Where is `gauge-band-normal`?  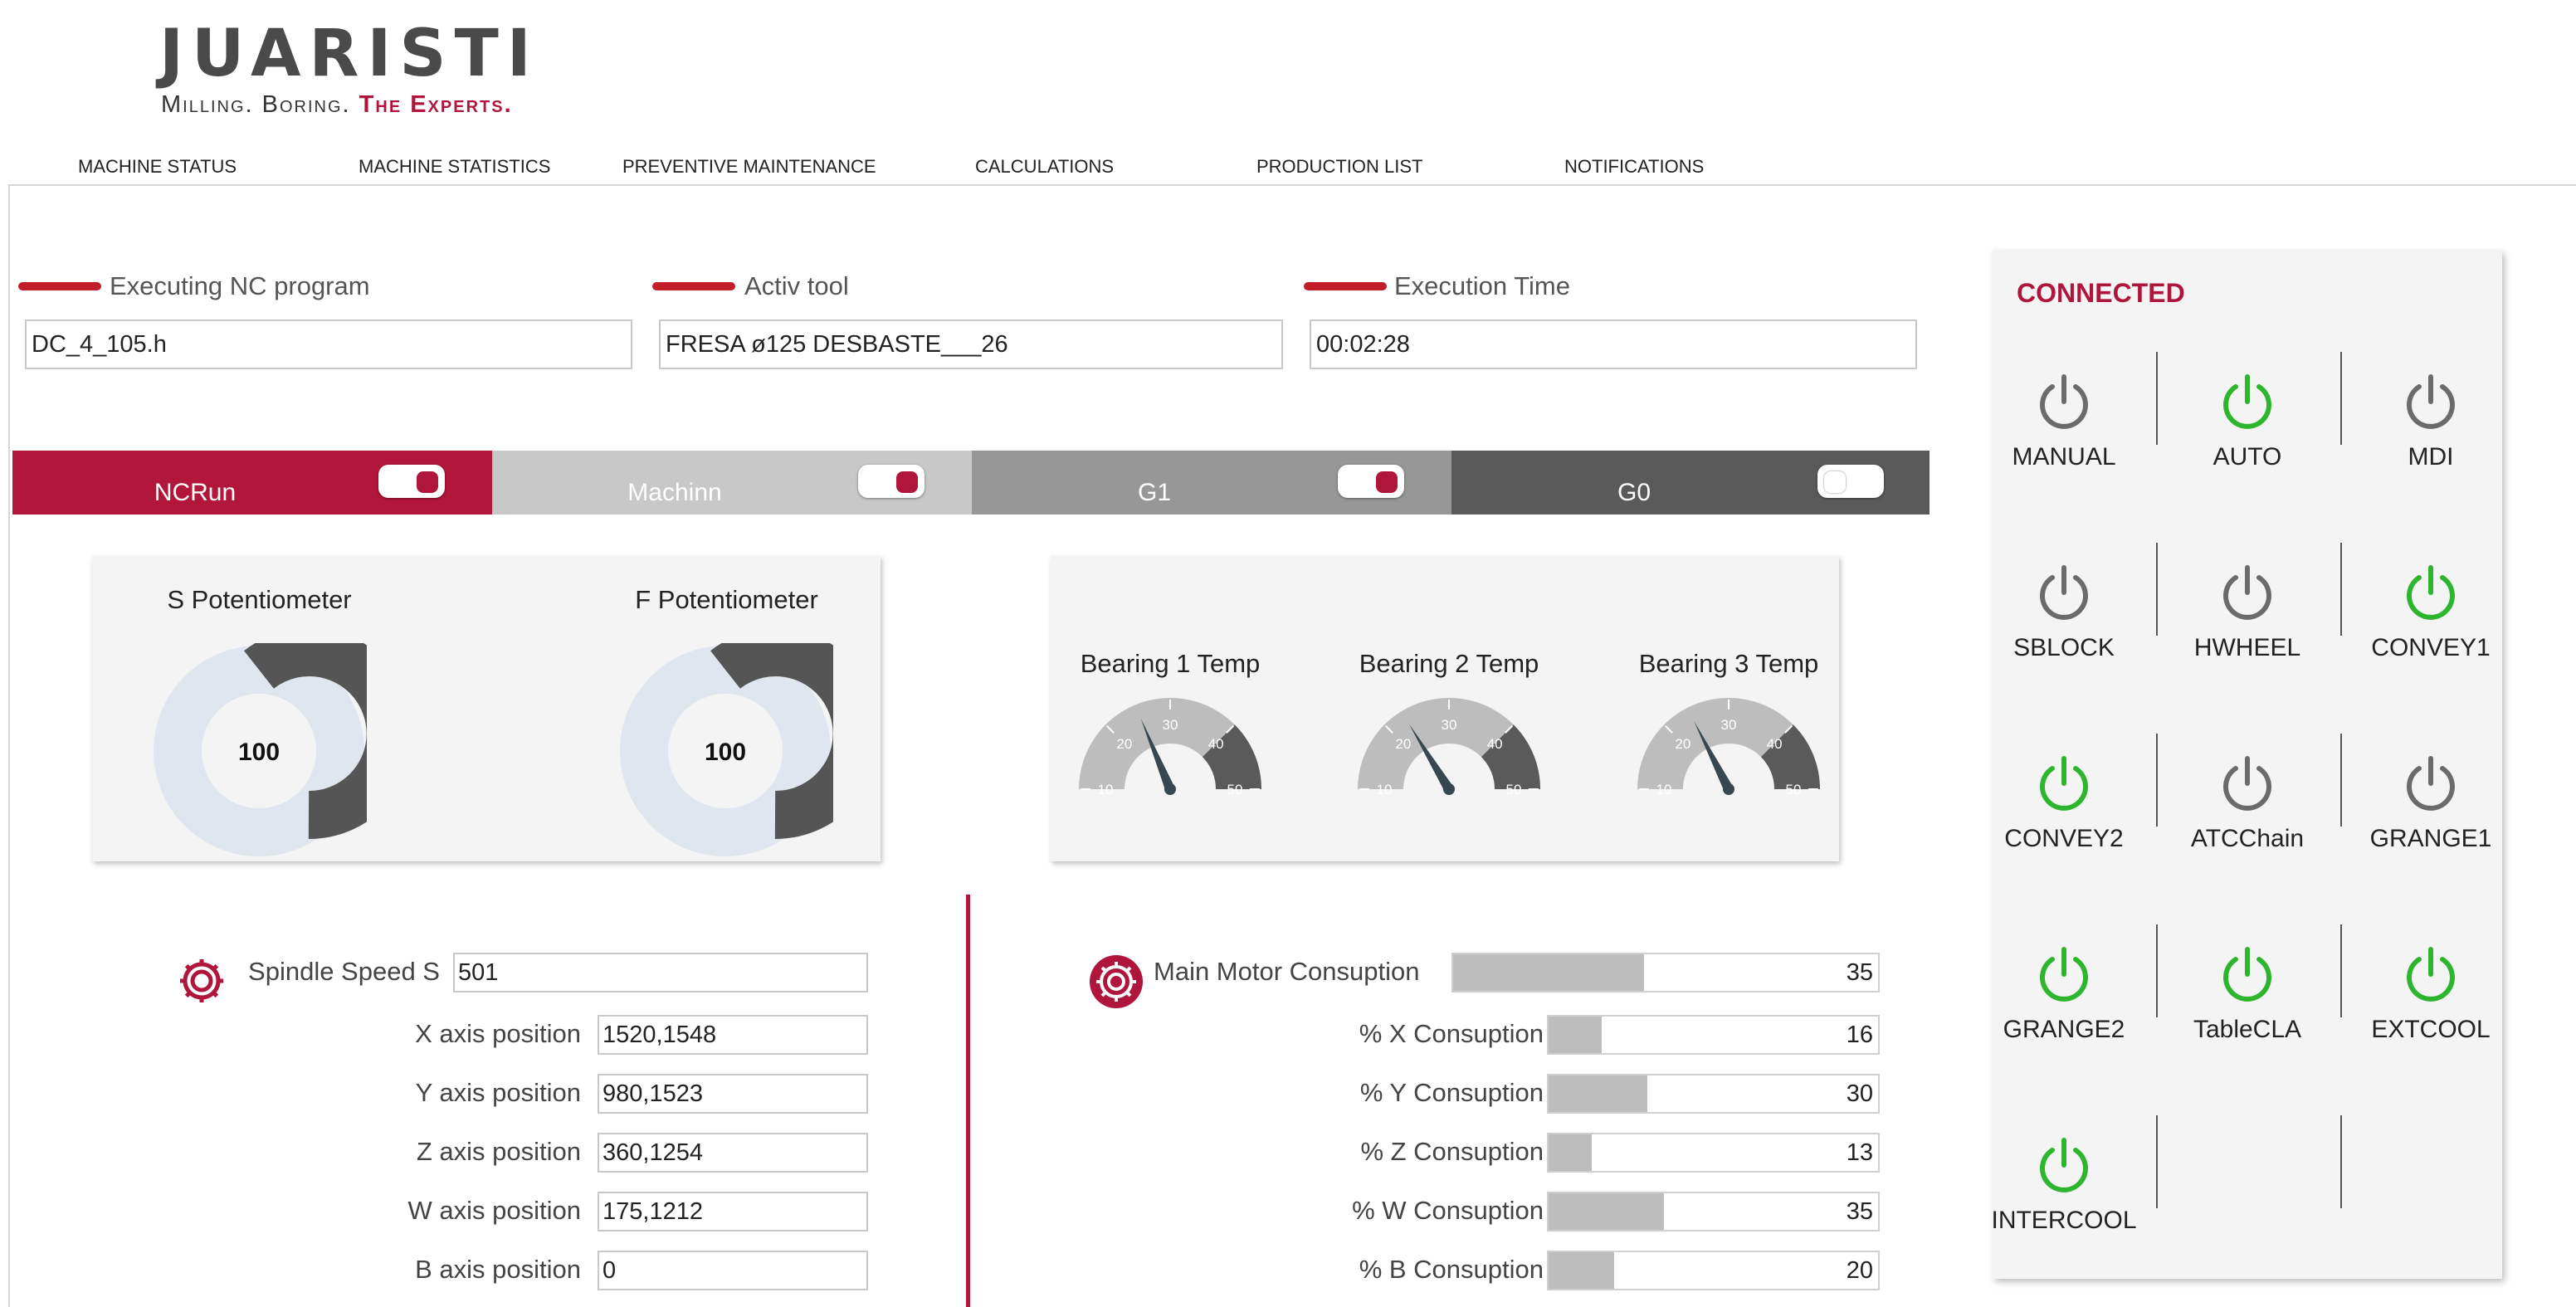
gauge-band-normal is located at coordinates (1436, 743).